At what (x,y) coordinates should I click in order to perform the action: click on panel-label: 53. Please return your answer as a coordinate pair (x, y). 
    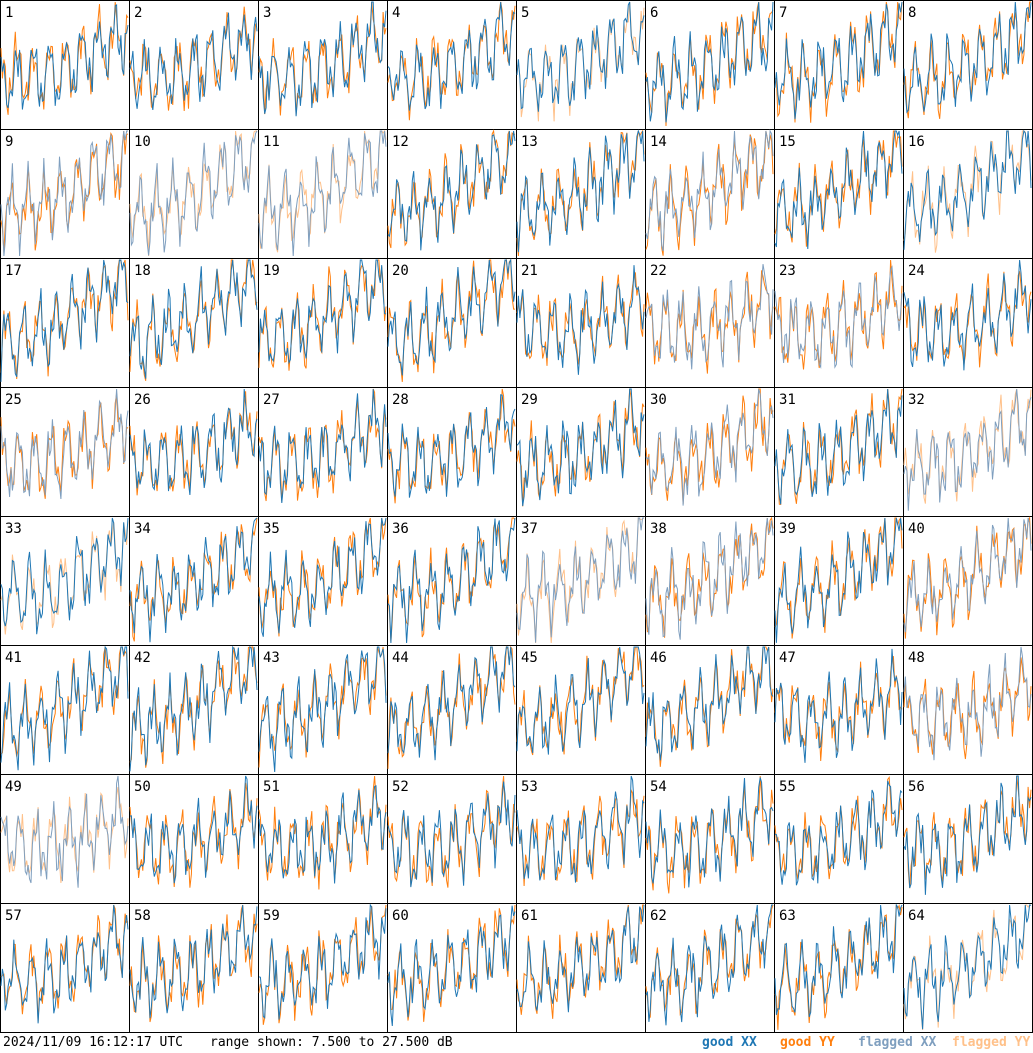
    Looking at the image, I should click on (529, 787).